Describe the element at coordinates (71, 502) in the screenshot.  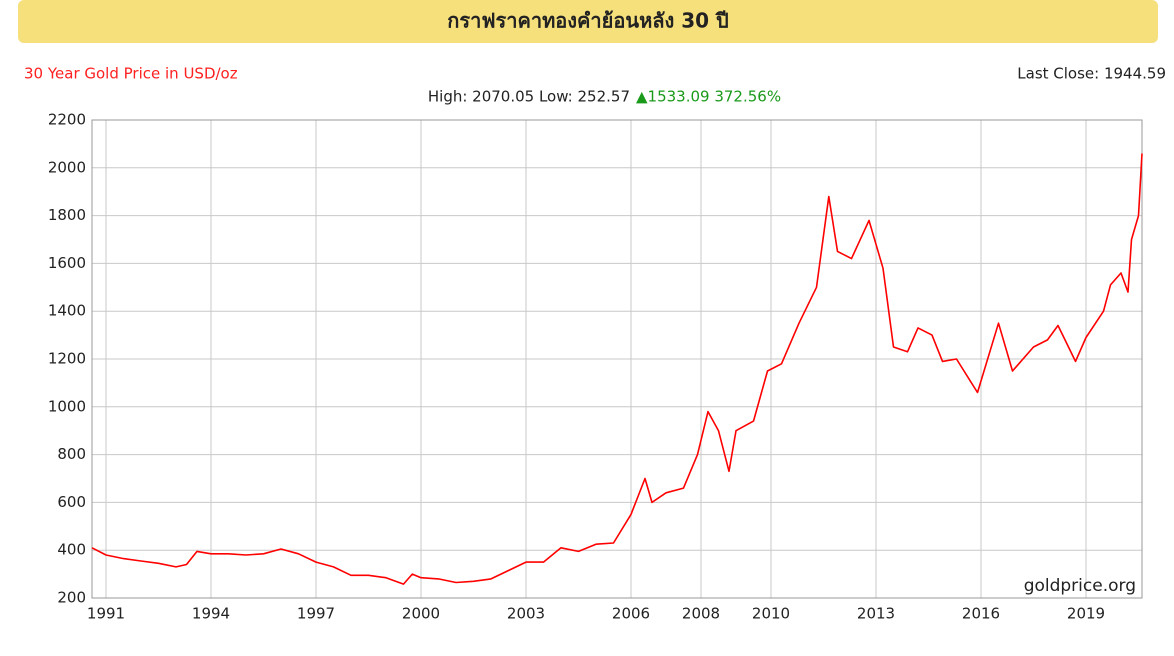
I see `y-tick-label: 600` at that location.